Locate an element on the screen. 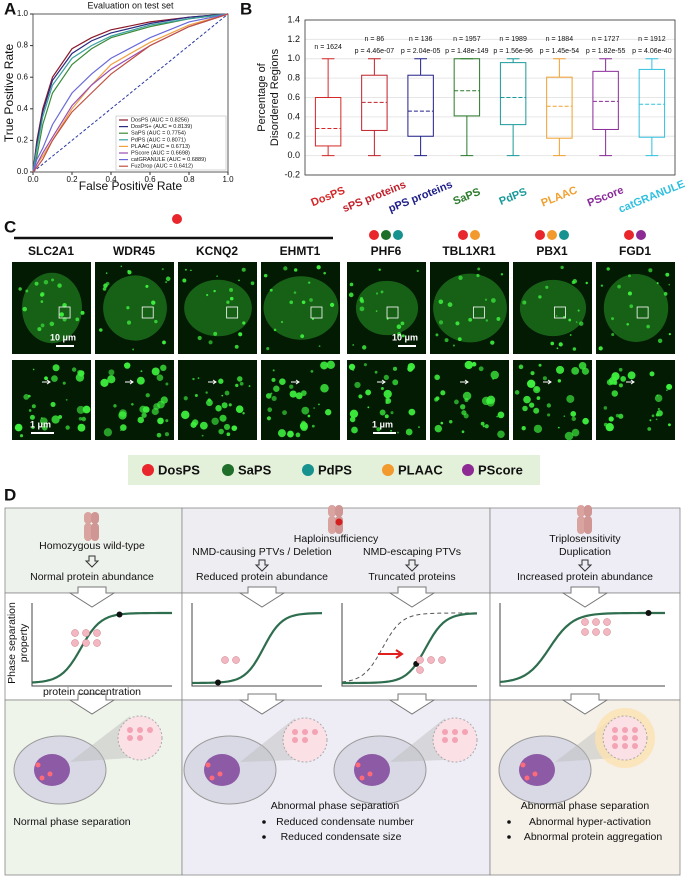  micrograph is located at coordinates (217, 400).